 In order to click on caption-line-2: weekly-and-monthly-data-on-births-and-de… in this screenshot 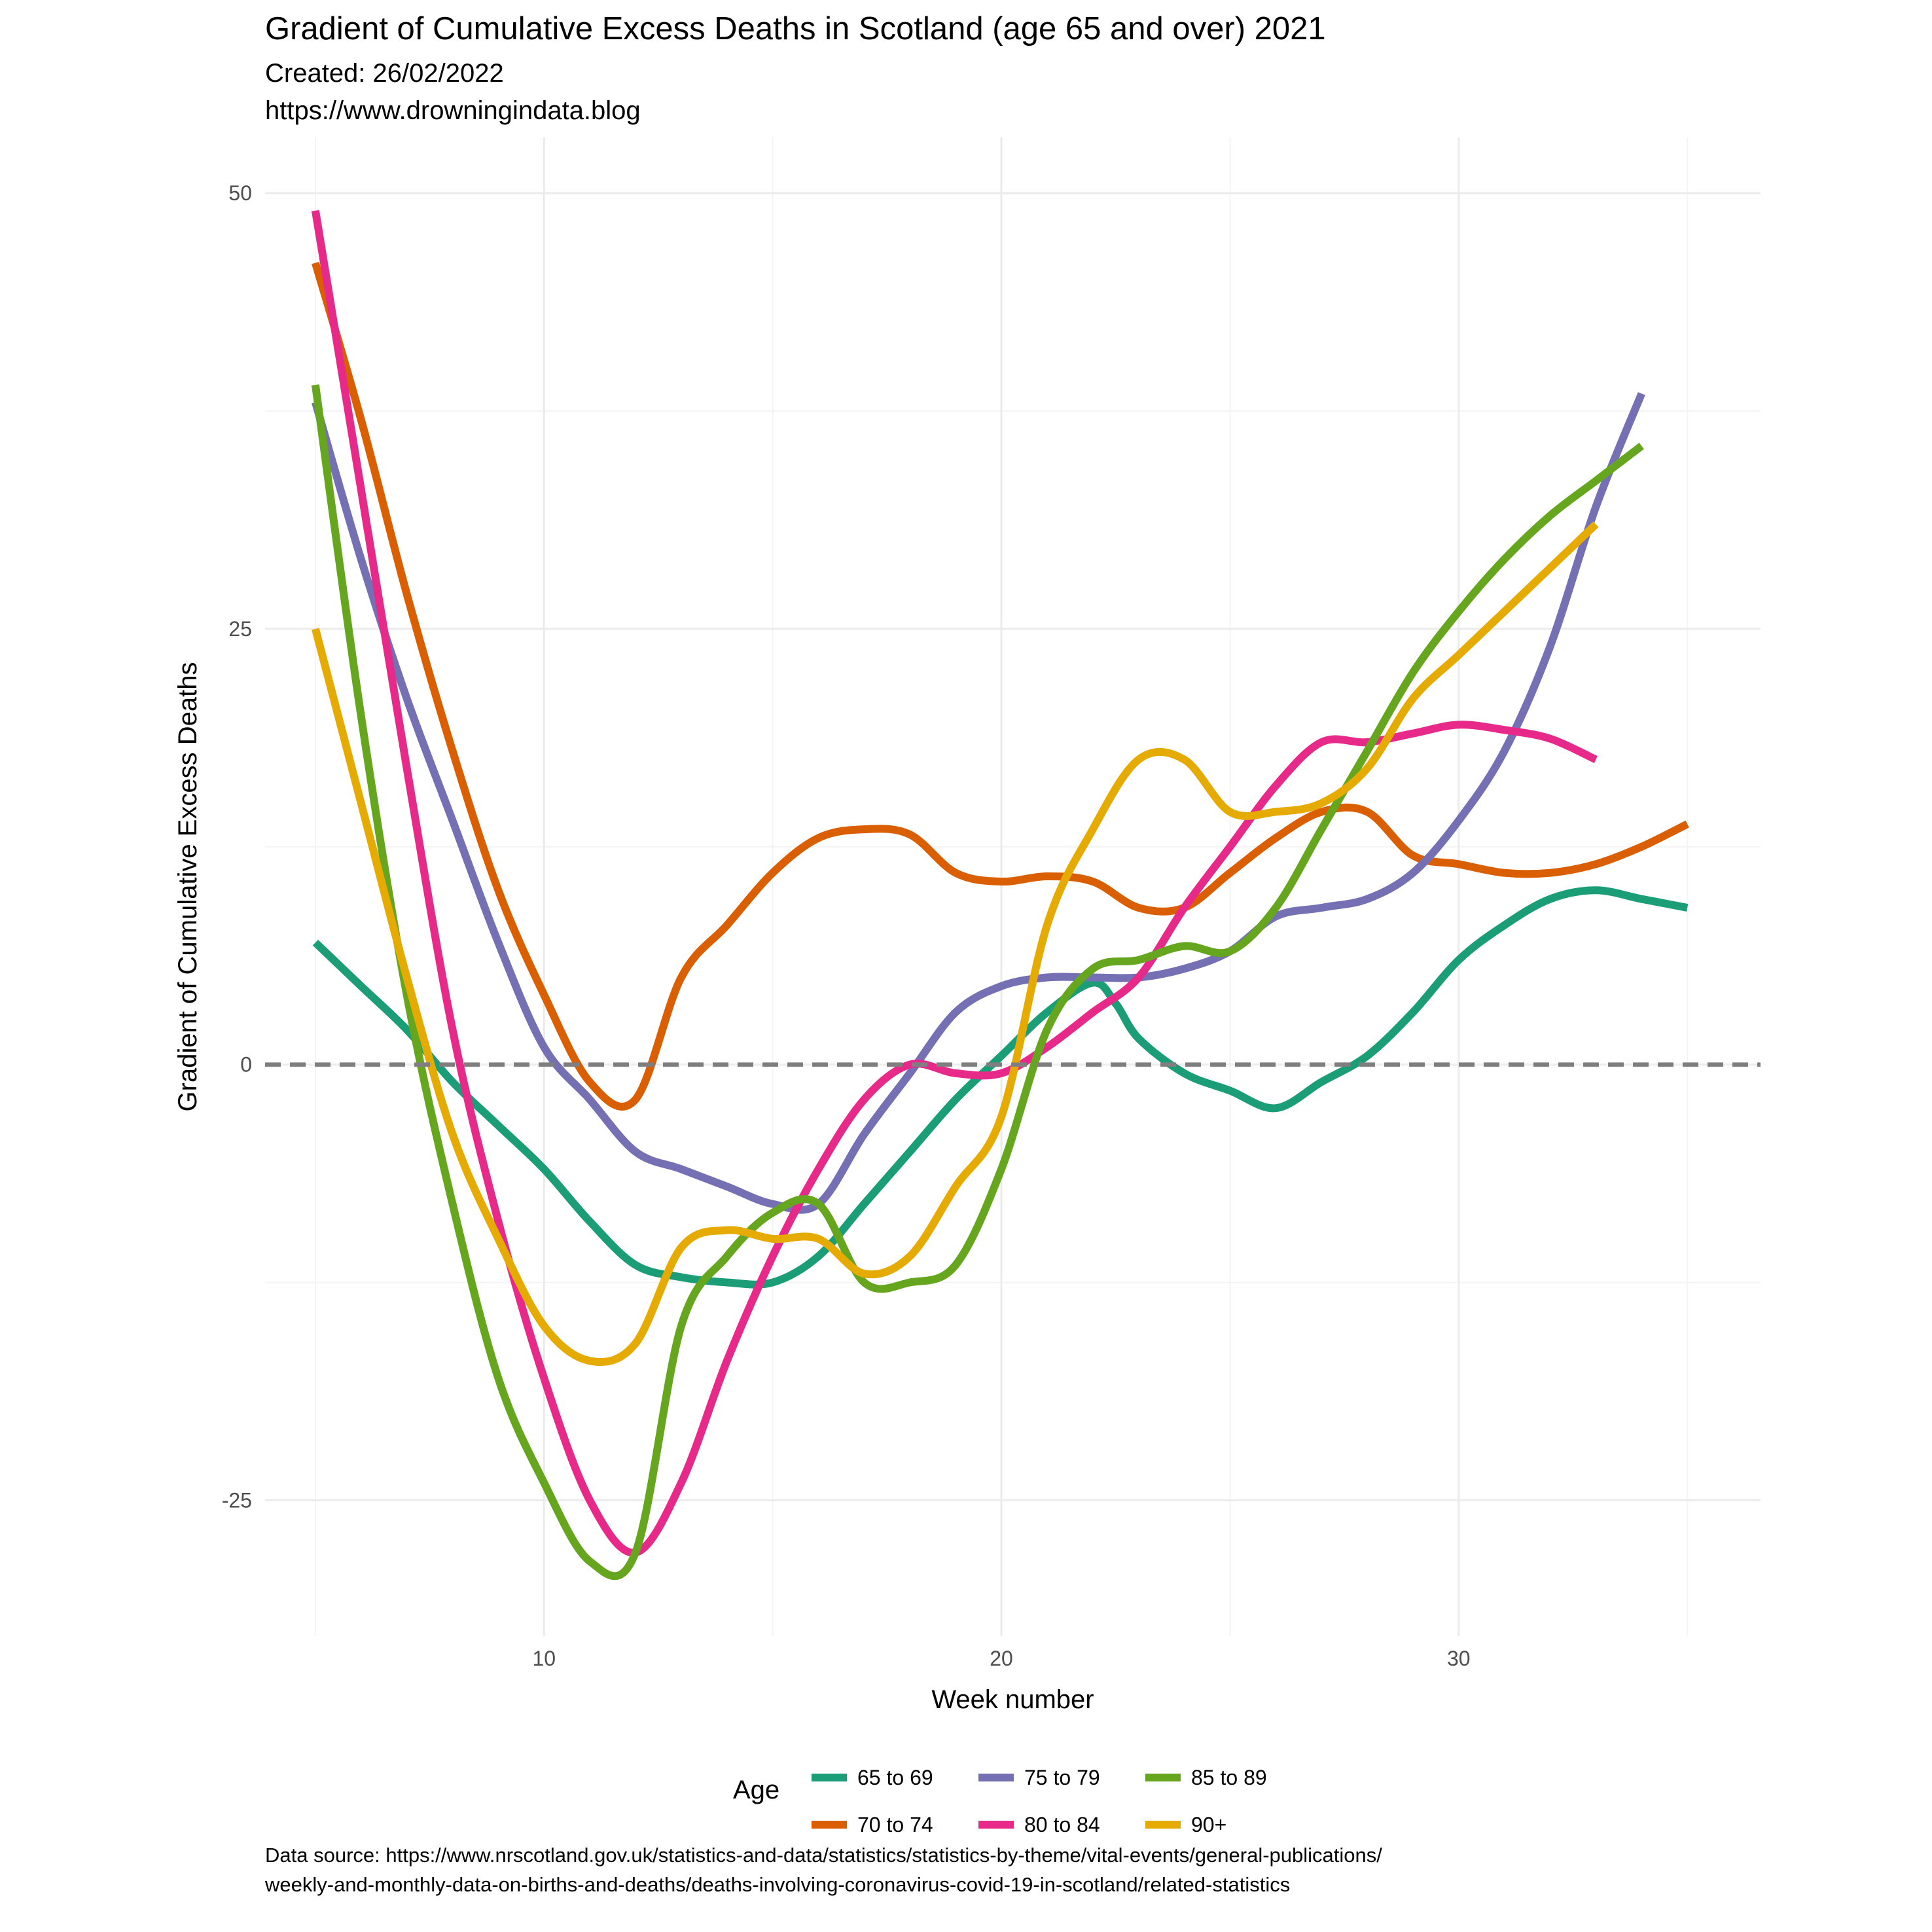, I will do `click(777, 1884)`.